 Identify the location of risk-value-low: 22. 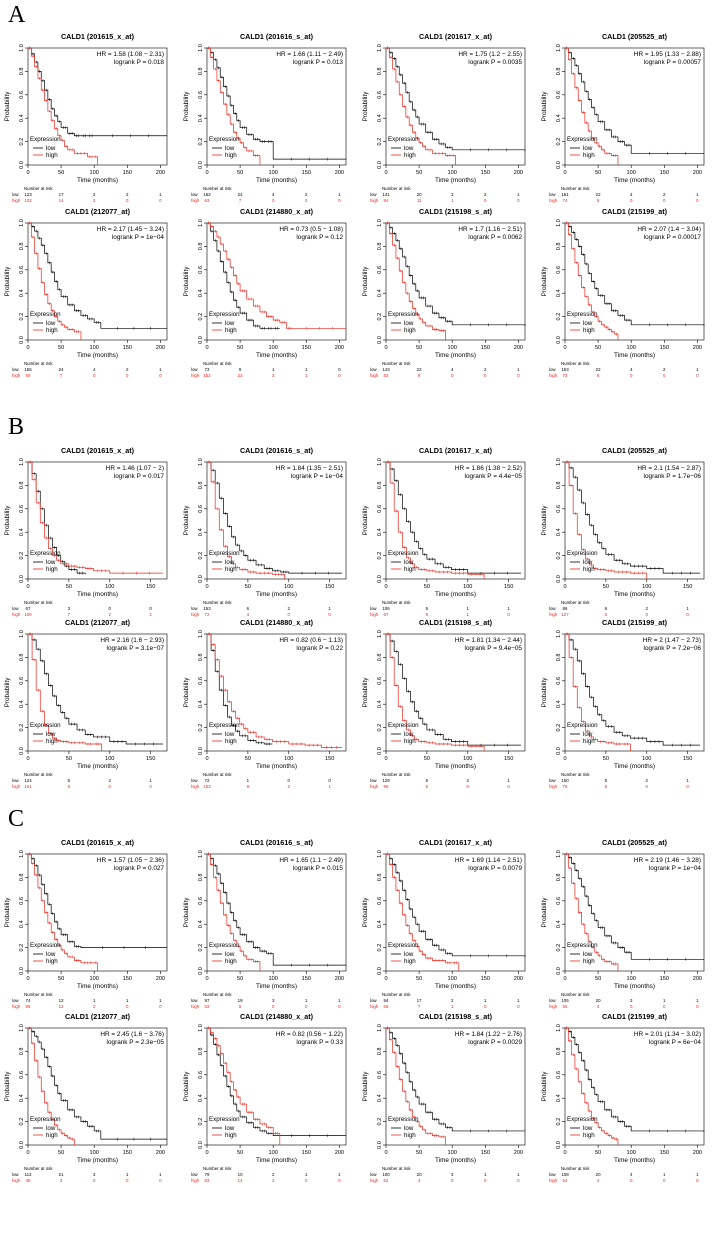
(598, 194).